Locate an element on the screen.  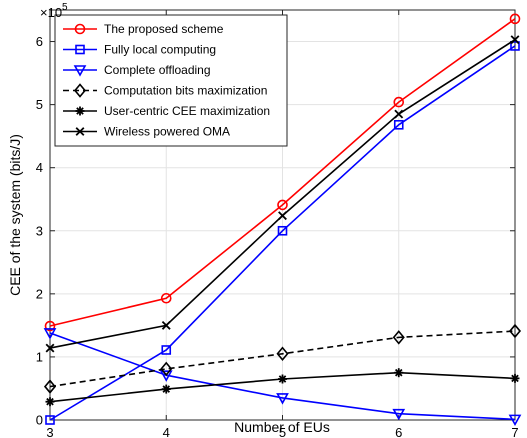
series-user-centric-cee-maximization is located at coordinates (282, 387).